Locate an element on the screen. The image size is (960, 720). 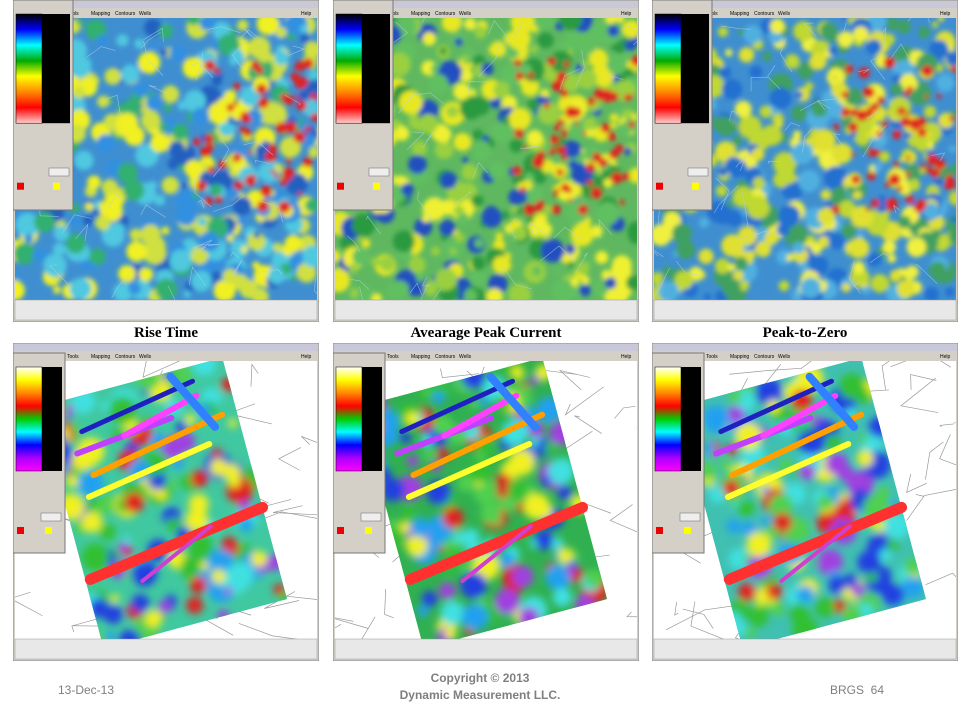
survey is located at coordinates (802, 500).